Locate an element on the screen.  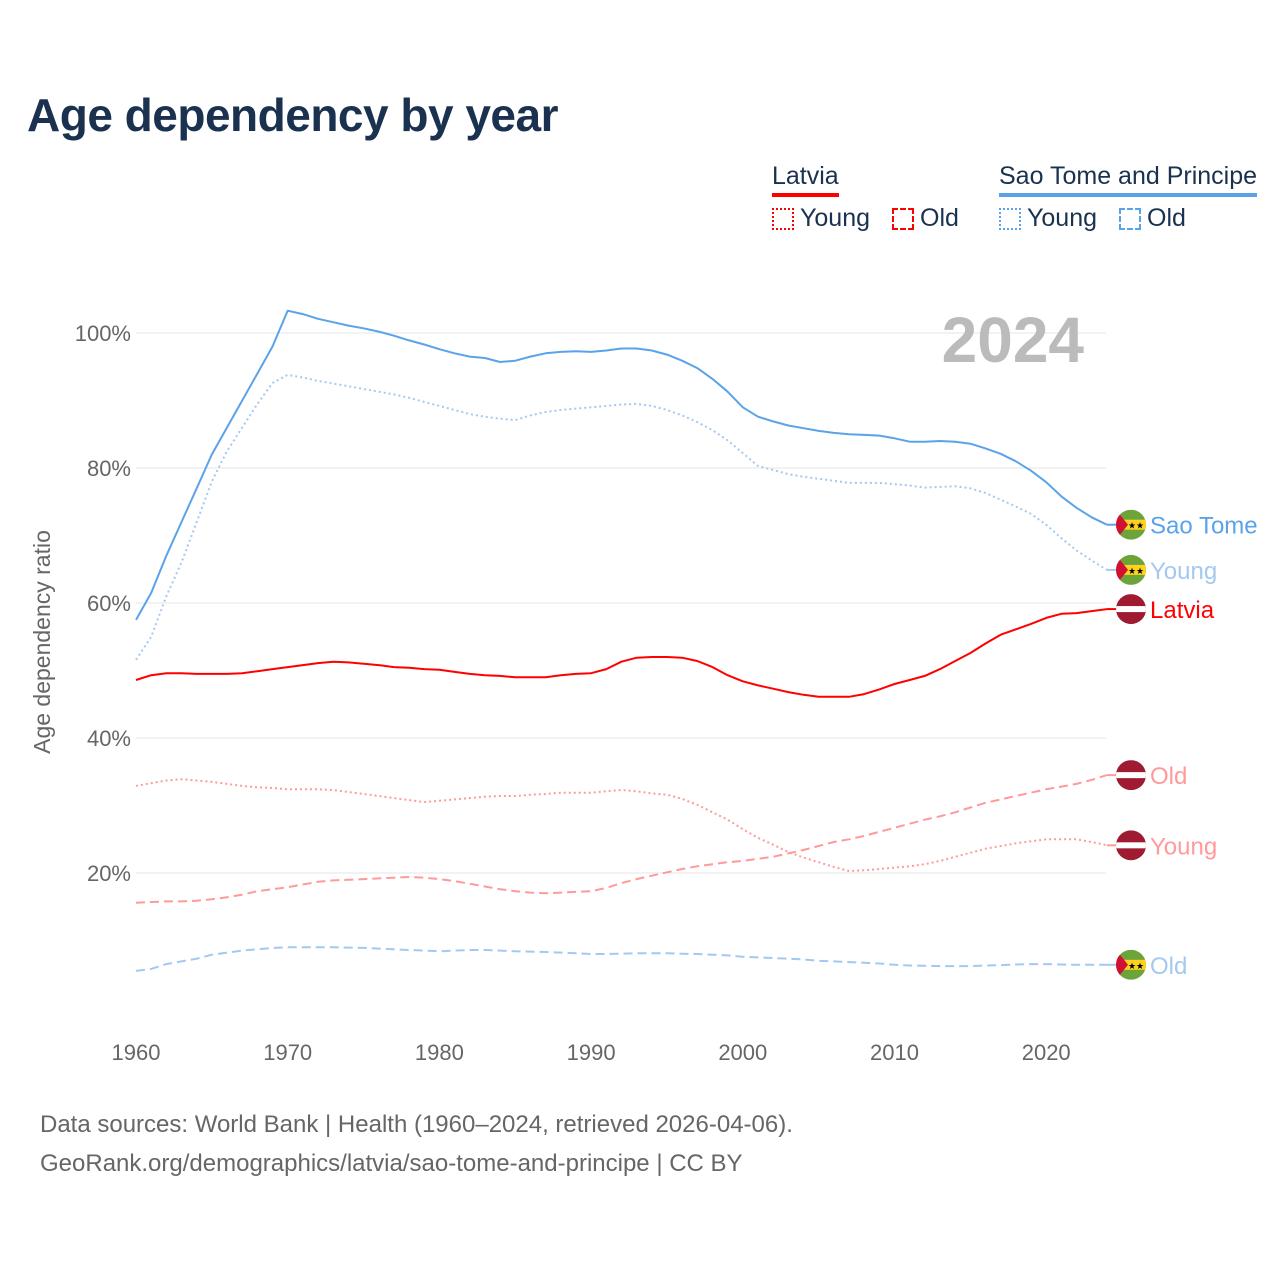
y-tick-label: 60% is located at coordinates (109, 603).